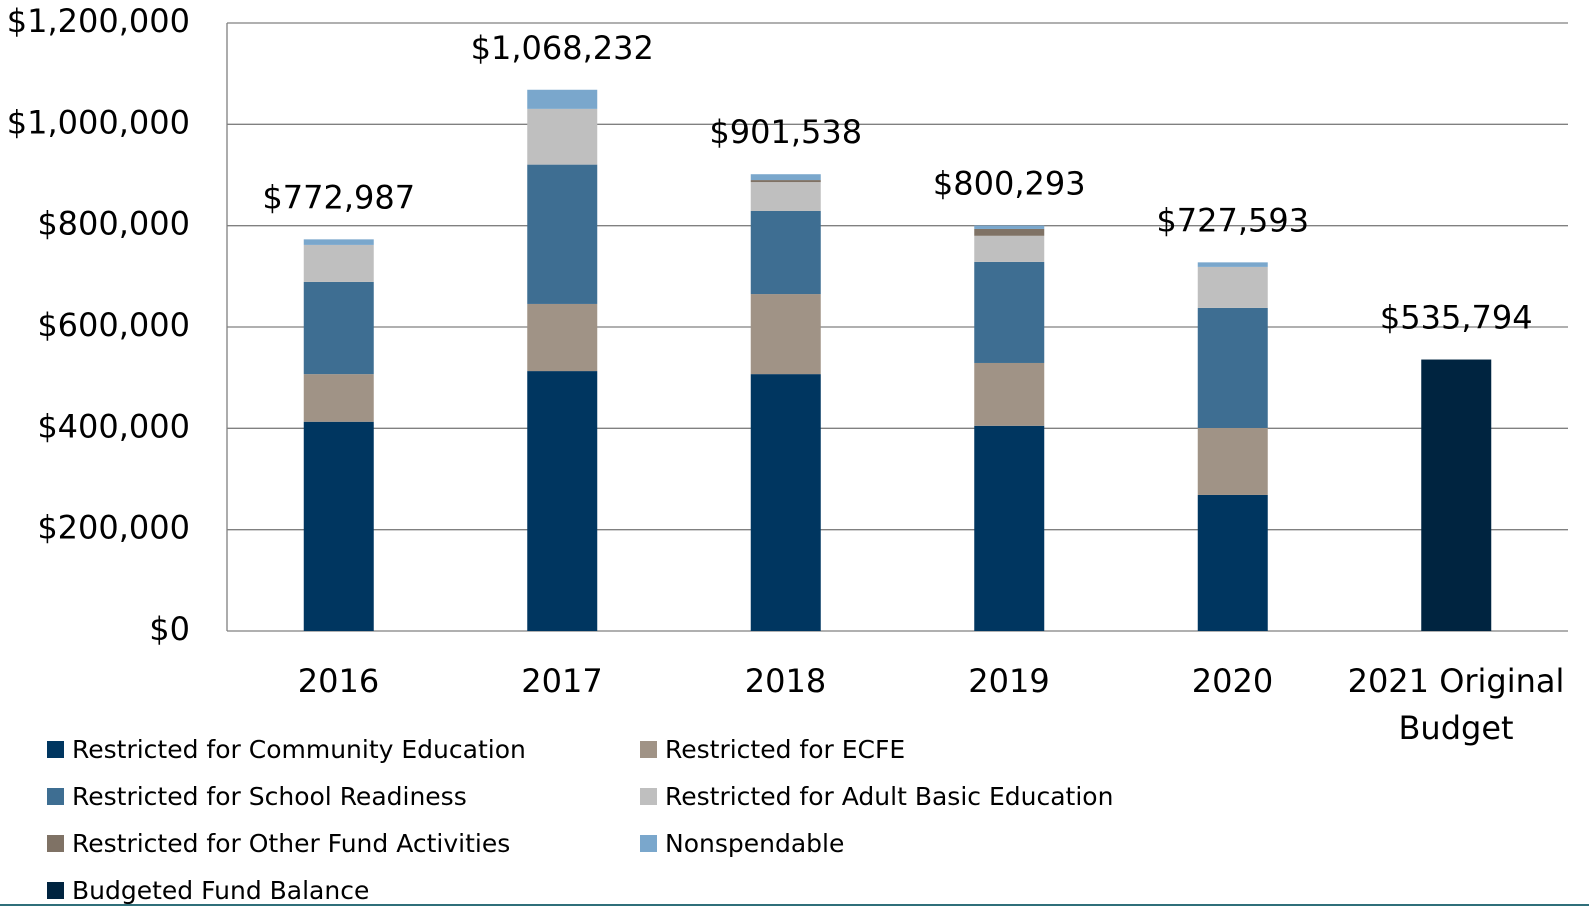  I want to click on legend-label: Budgeted Fund Balance, so click(221, 890).